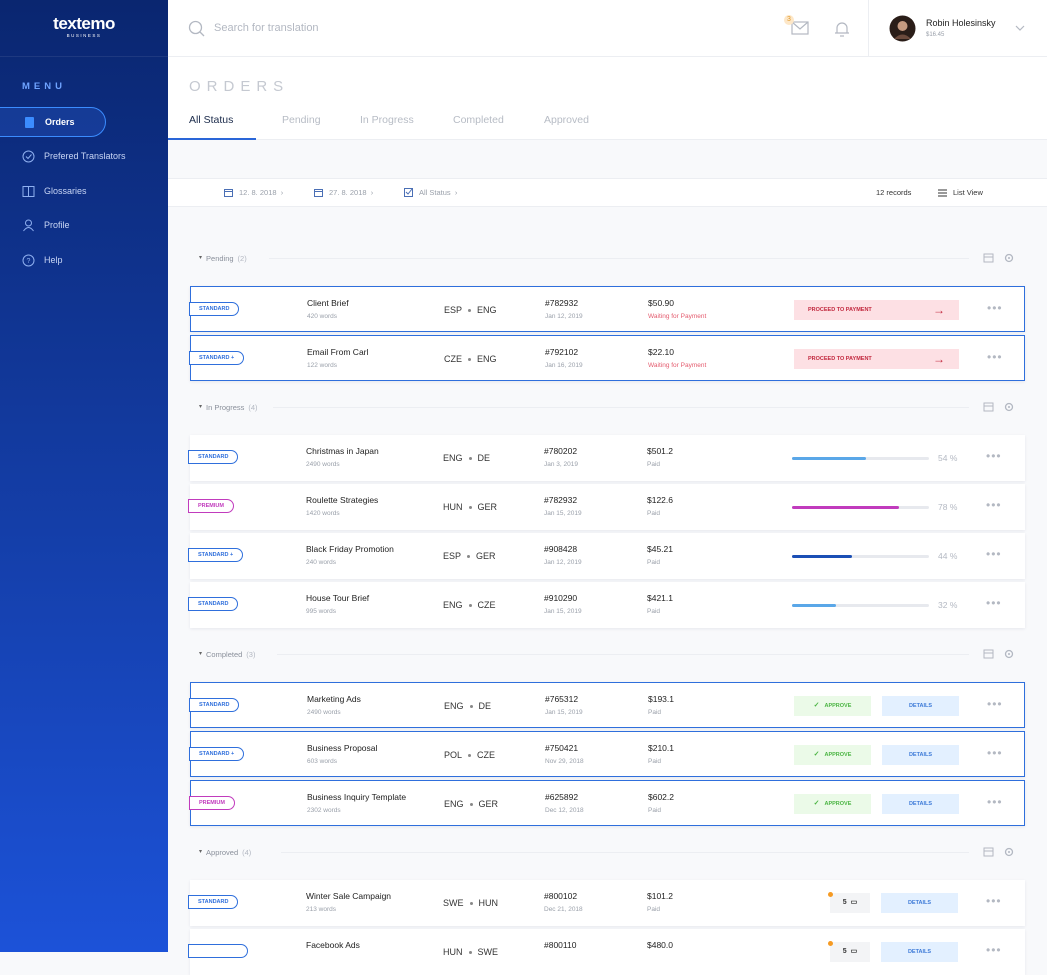 The image size is (1047, 975). What do you see at coordinates (53, 122) in the screenshot?
I see `menu-item: Orders` at bounding box center [53, 122].